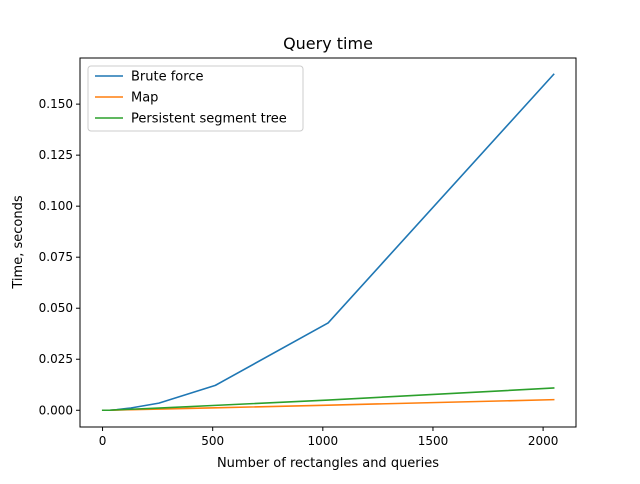 The width and height of the screenshot is (640, 484). What do you see at coordinates (56, 308) in the screenshot?
I see `y-tick-label: 0.050` at bounding box center [56, 308].